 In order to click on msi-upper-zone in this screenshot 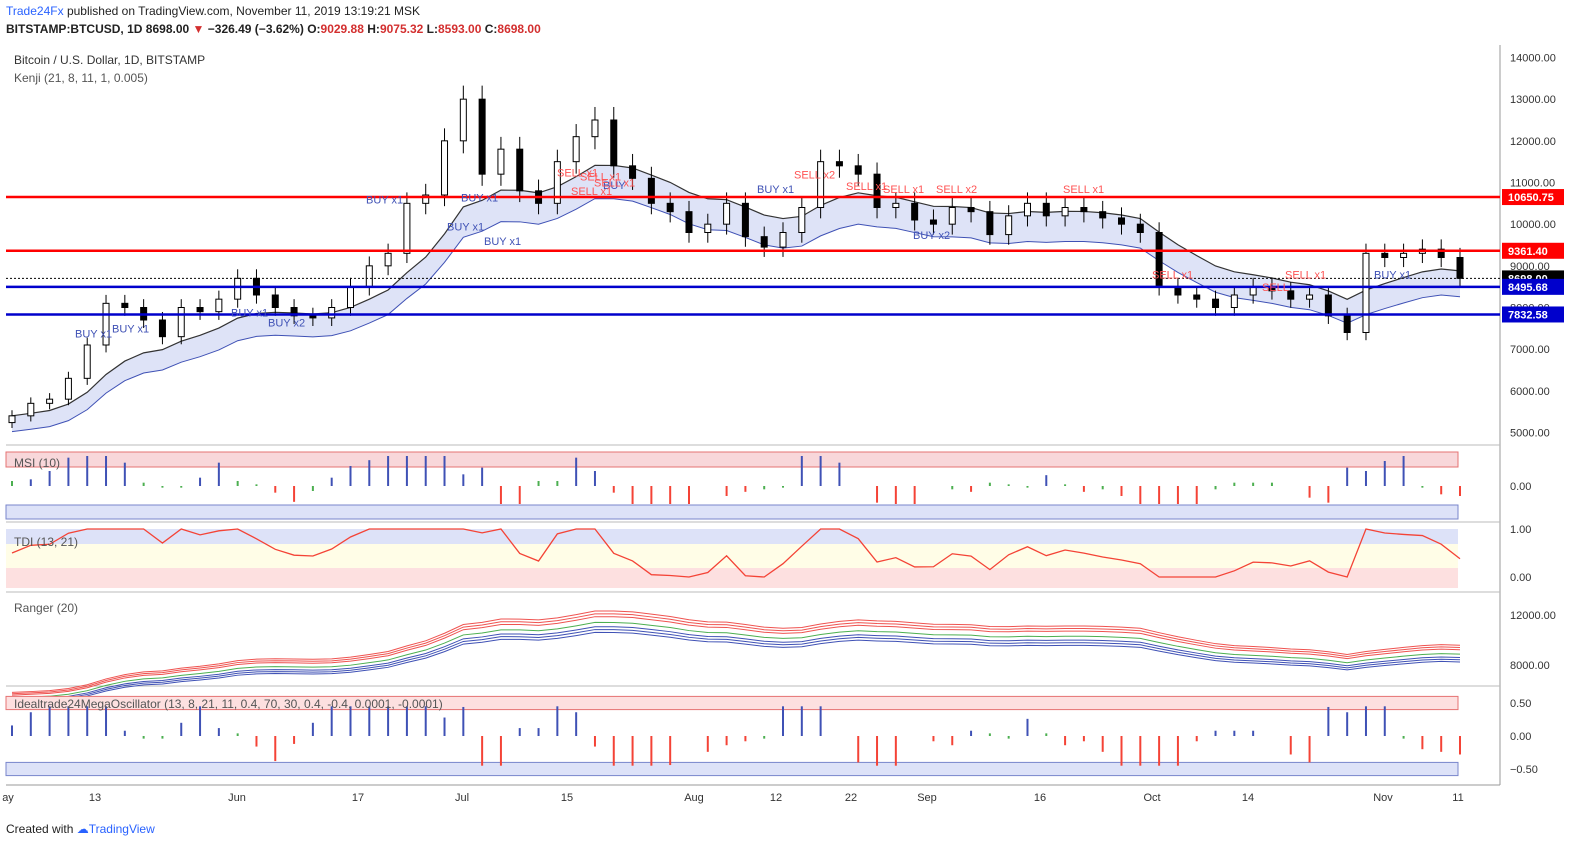, I will do `click(732, 459)`.